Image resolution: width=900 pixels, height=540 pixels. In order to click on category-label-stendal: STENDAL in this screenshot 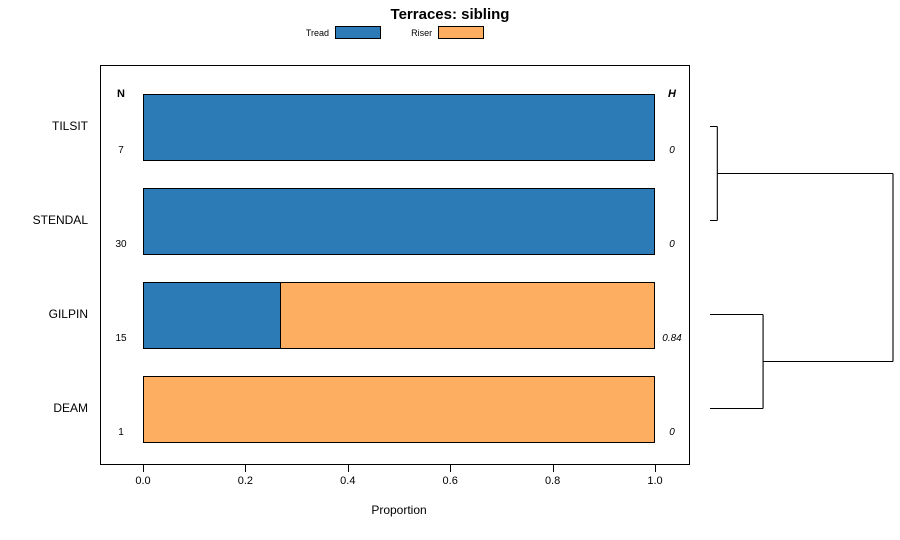, I will do `click(60, 219)`.